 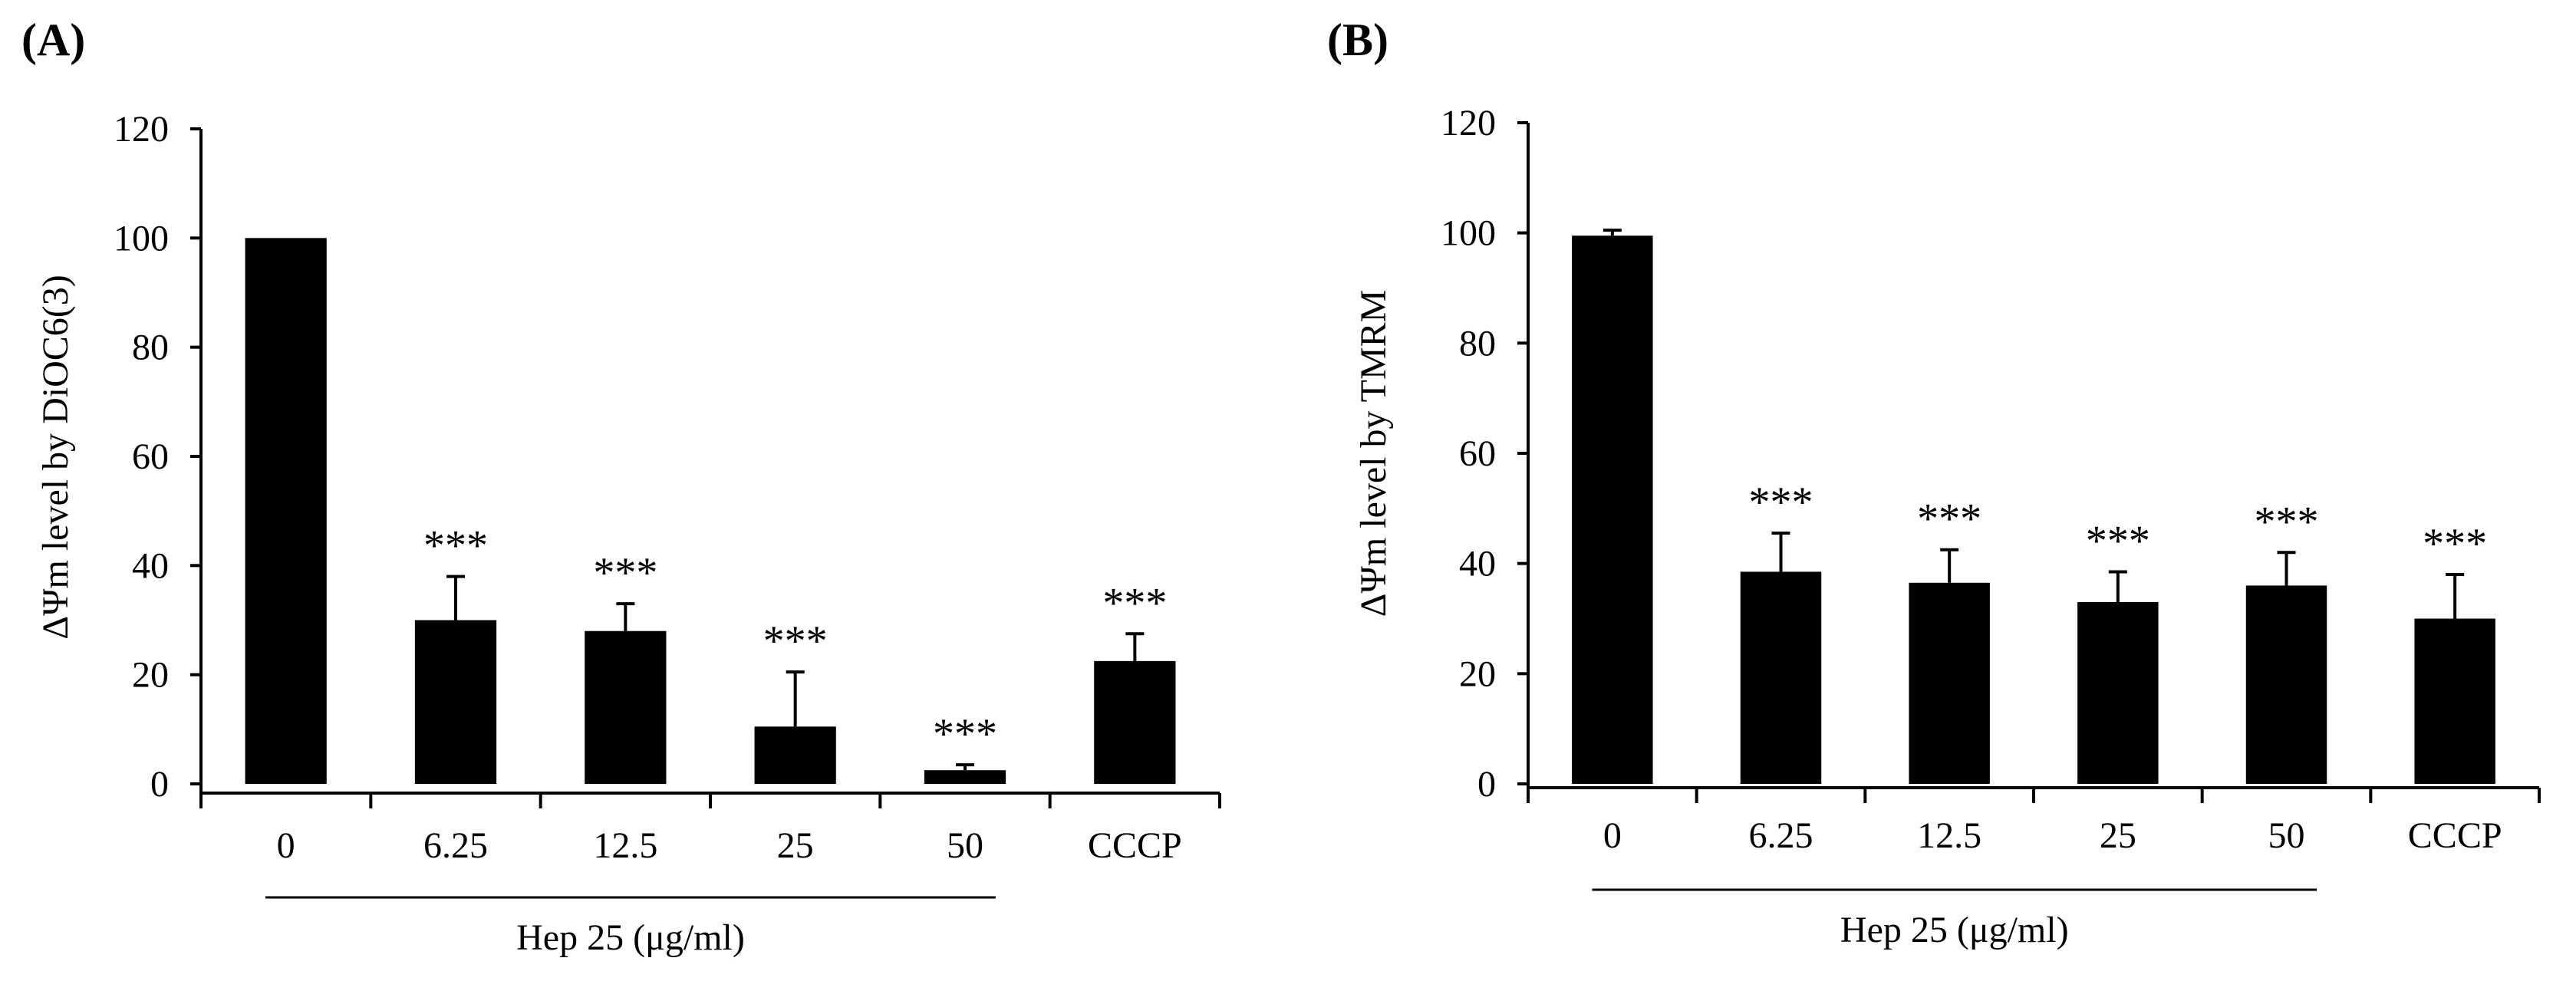 What do you see at coordinates (2286, 835) in the screenshot?
I see `panel-b-category-label: 50` at bounding box center [2286, 835].